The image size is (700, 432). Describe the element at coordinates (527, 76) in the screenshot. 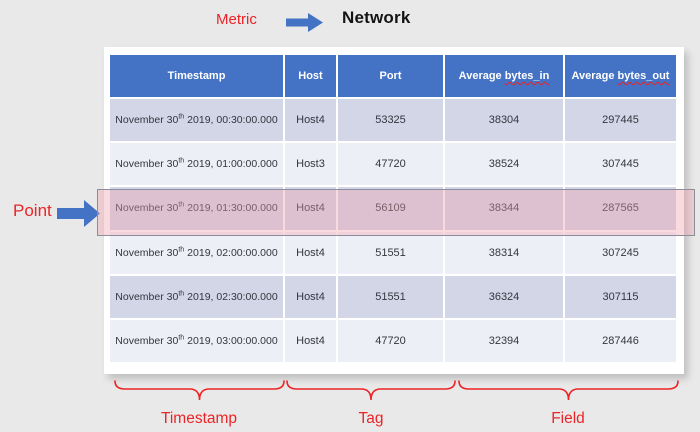

I see `header-avg-in-word: bytes_in` at that location.